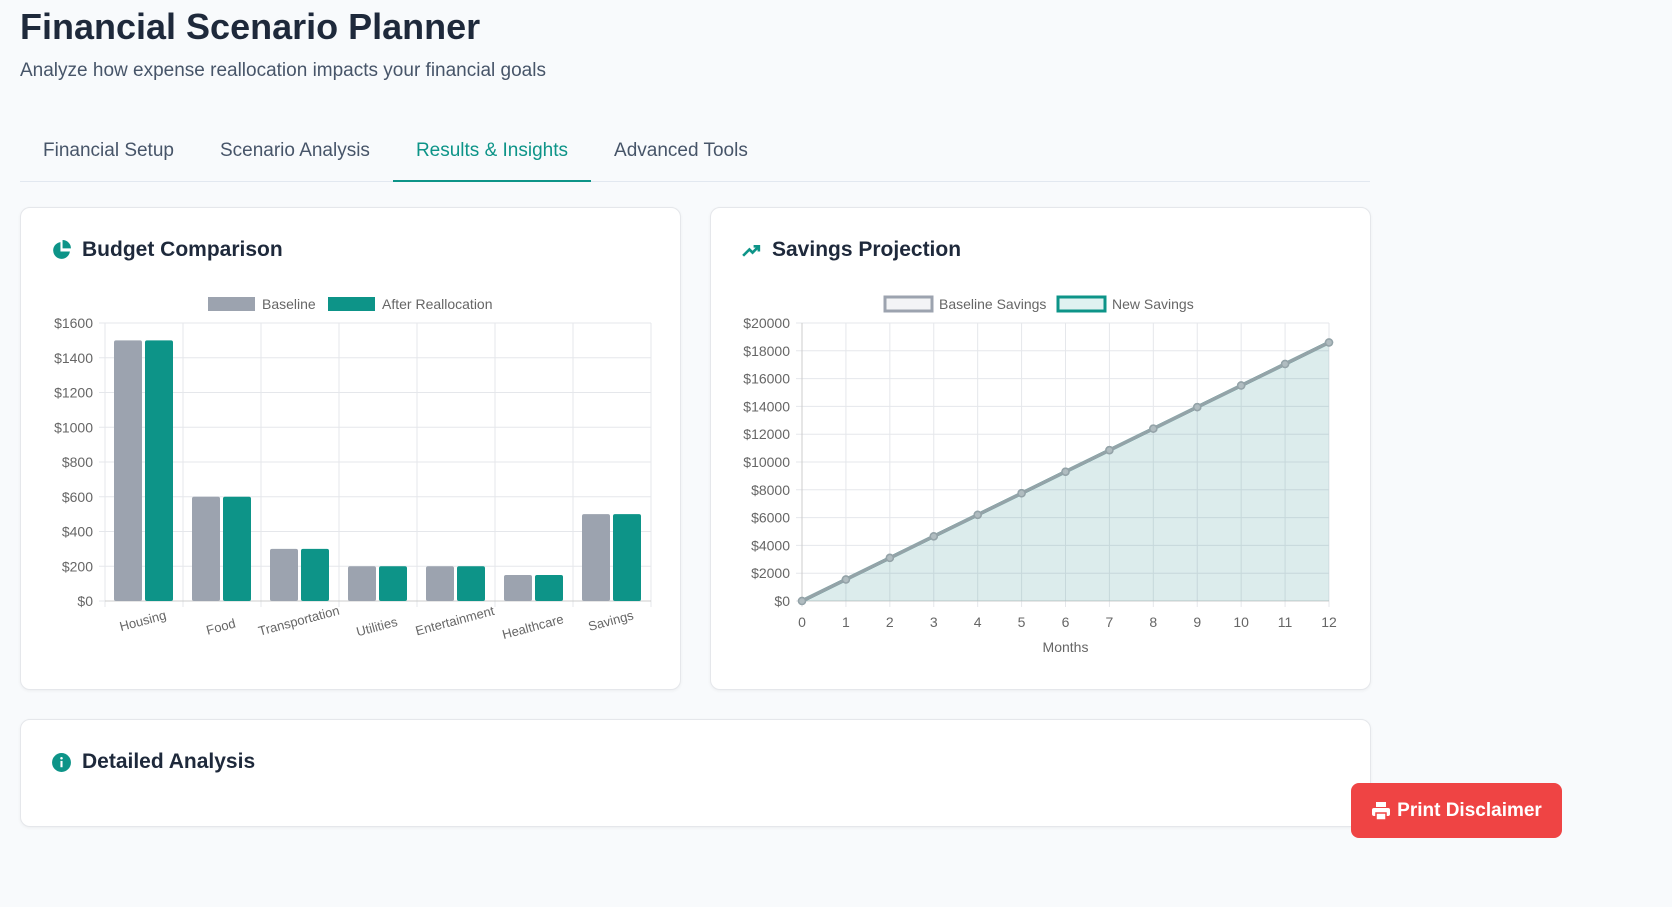 This screenshot has height=907, width=1672. Describe the element at coordinates (77, 497) in the screenshot. I see `y-tick-label: $600` at that location.